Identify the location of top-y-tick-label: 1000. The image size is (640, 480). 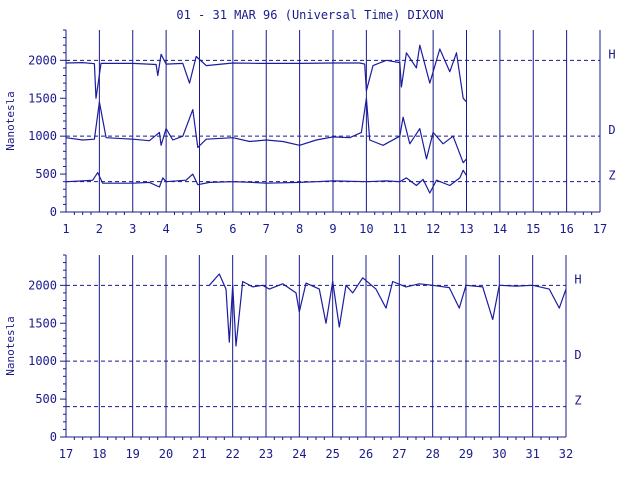
(42, 136).